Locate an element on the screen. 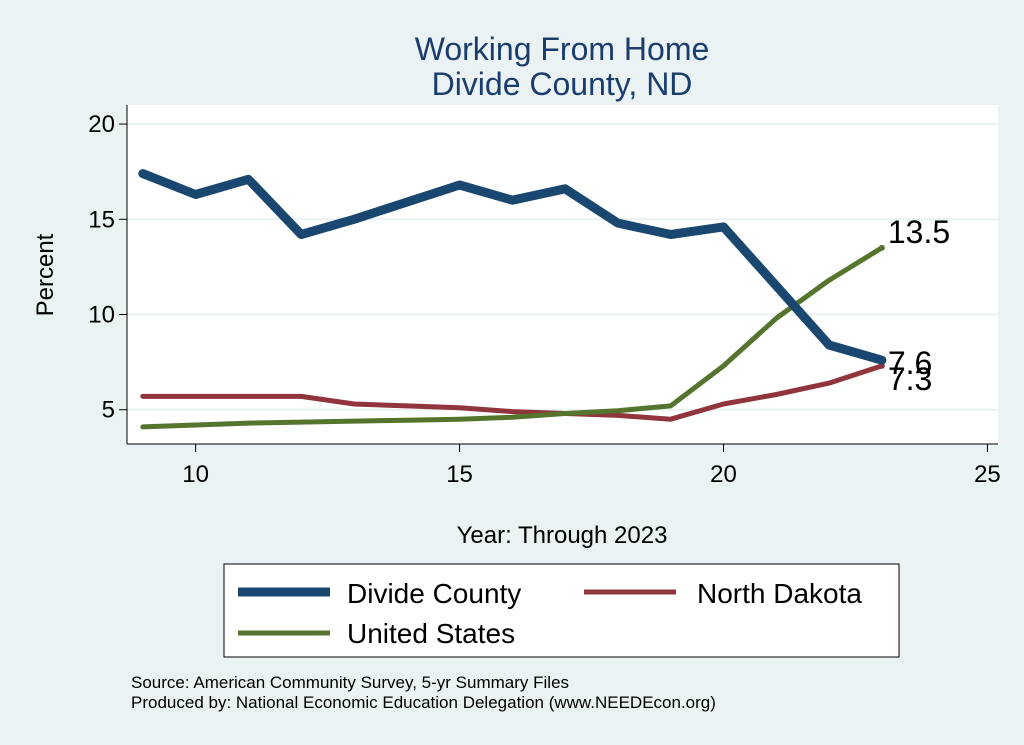 This screenshot has height=745, width=1024. end-label-north-dakota: 7.3 is located at coordinates (910, 379).